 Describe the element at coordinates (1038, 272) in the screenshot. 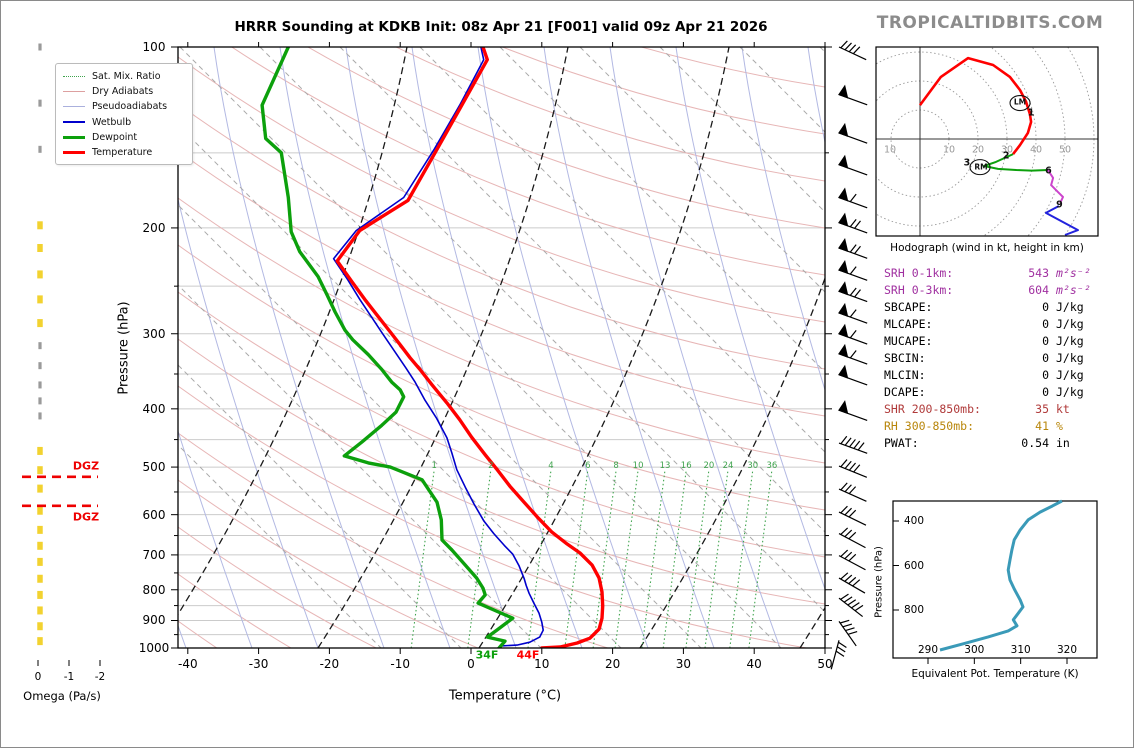

I see `stat-value: 543` at that location.